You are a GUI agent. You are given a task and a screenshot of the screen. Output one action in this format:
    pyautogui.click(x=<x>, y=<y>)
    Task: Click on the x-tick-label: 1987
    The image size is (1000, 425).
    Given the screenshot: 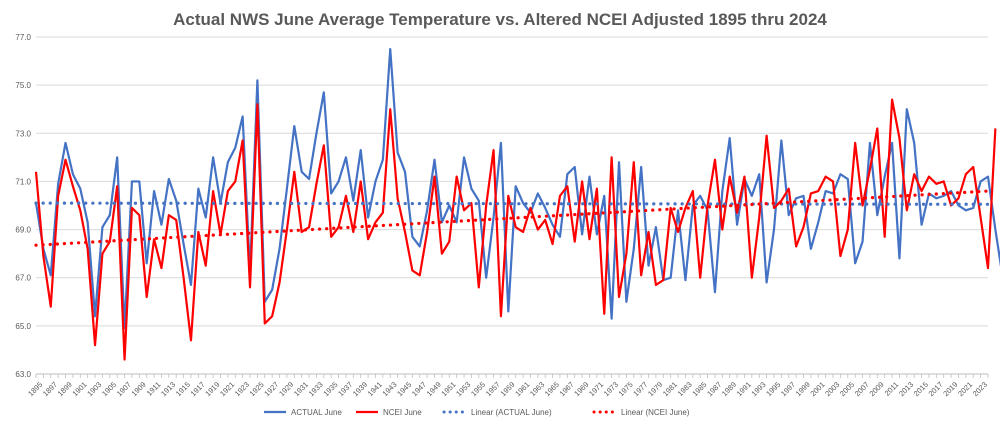 What is the action you would take?
    pyautogui.click(x=714, y=389)
    